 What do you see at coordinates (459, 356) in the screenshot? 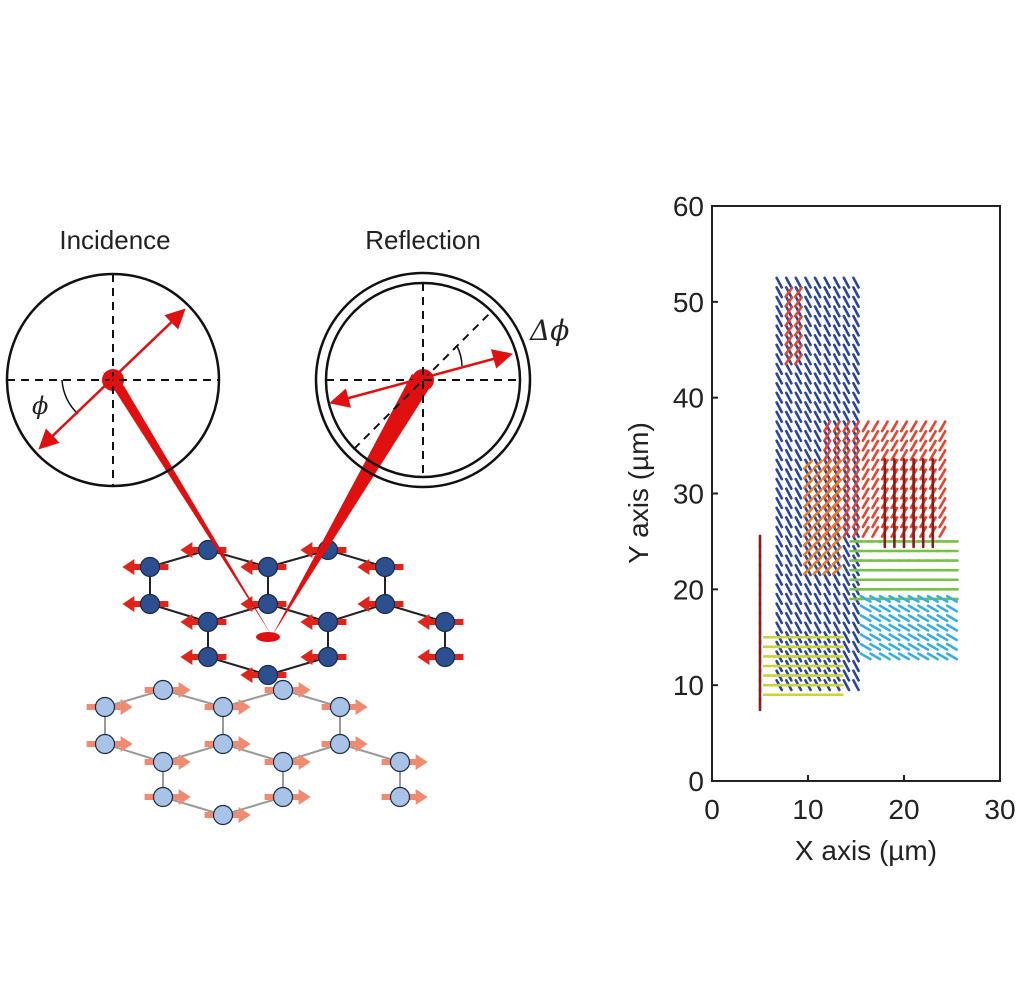
I see `delta-angle-arc` at bounding box center [459, 356].